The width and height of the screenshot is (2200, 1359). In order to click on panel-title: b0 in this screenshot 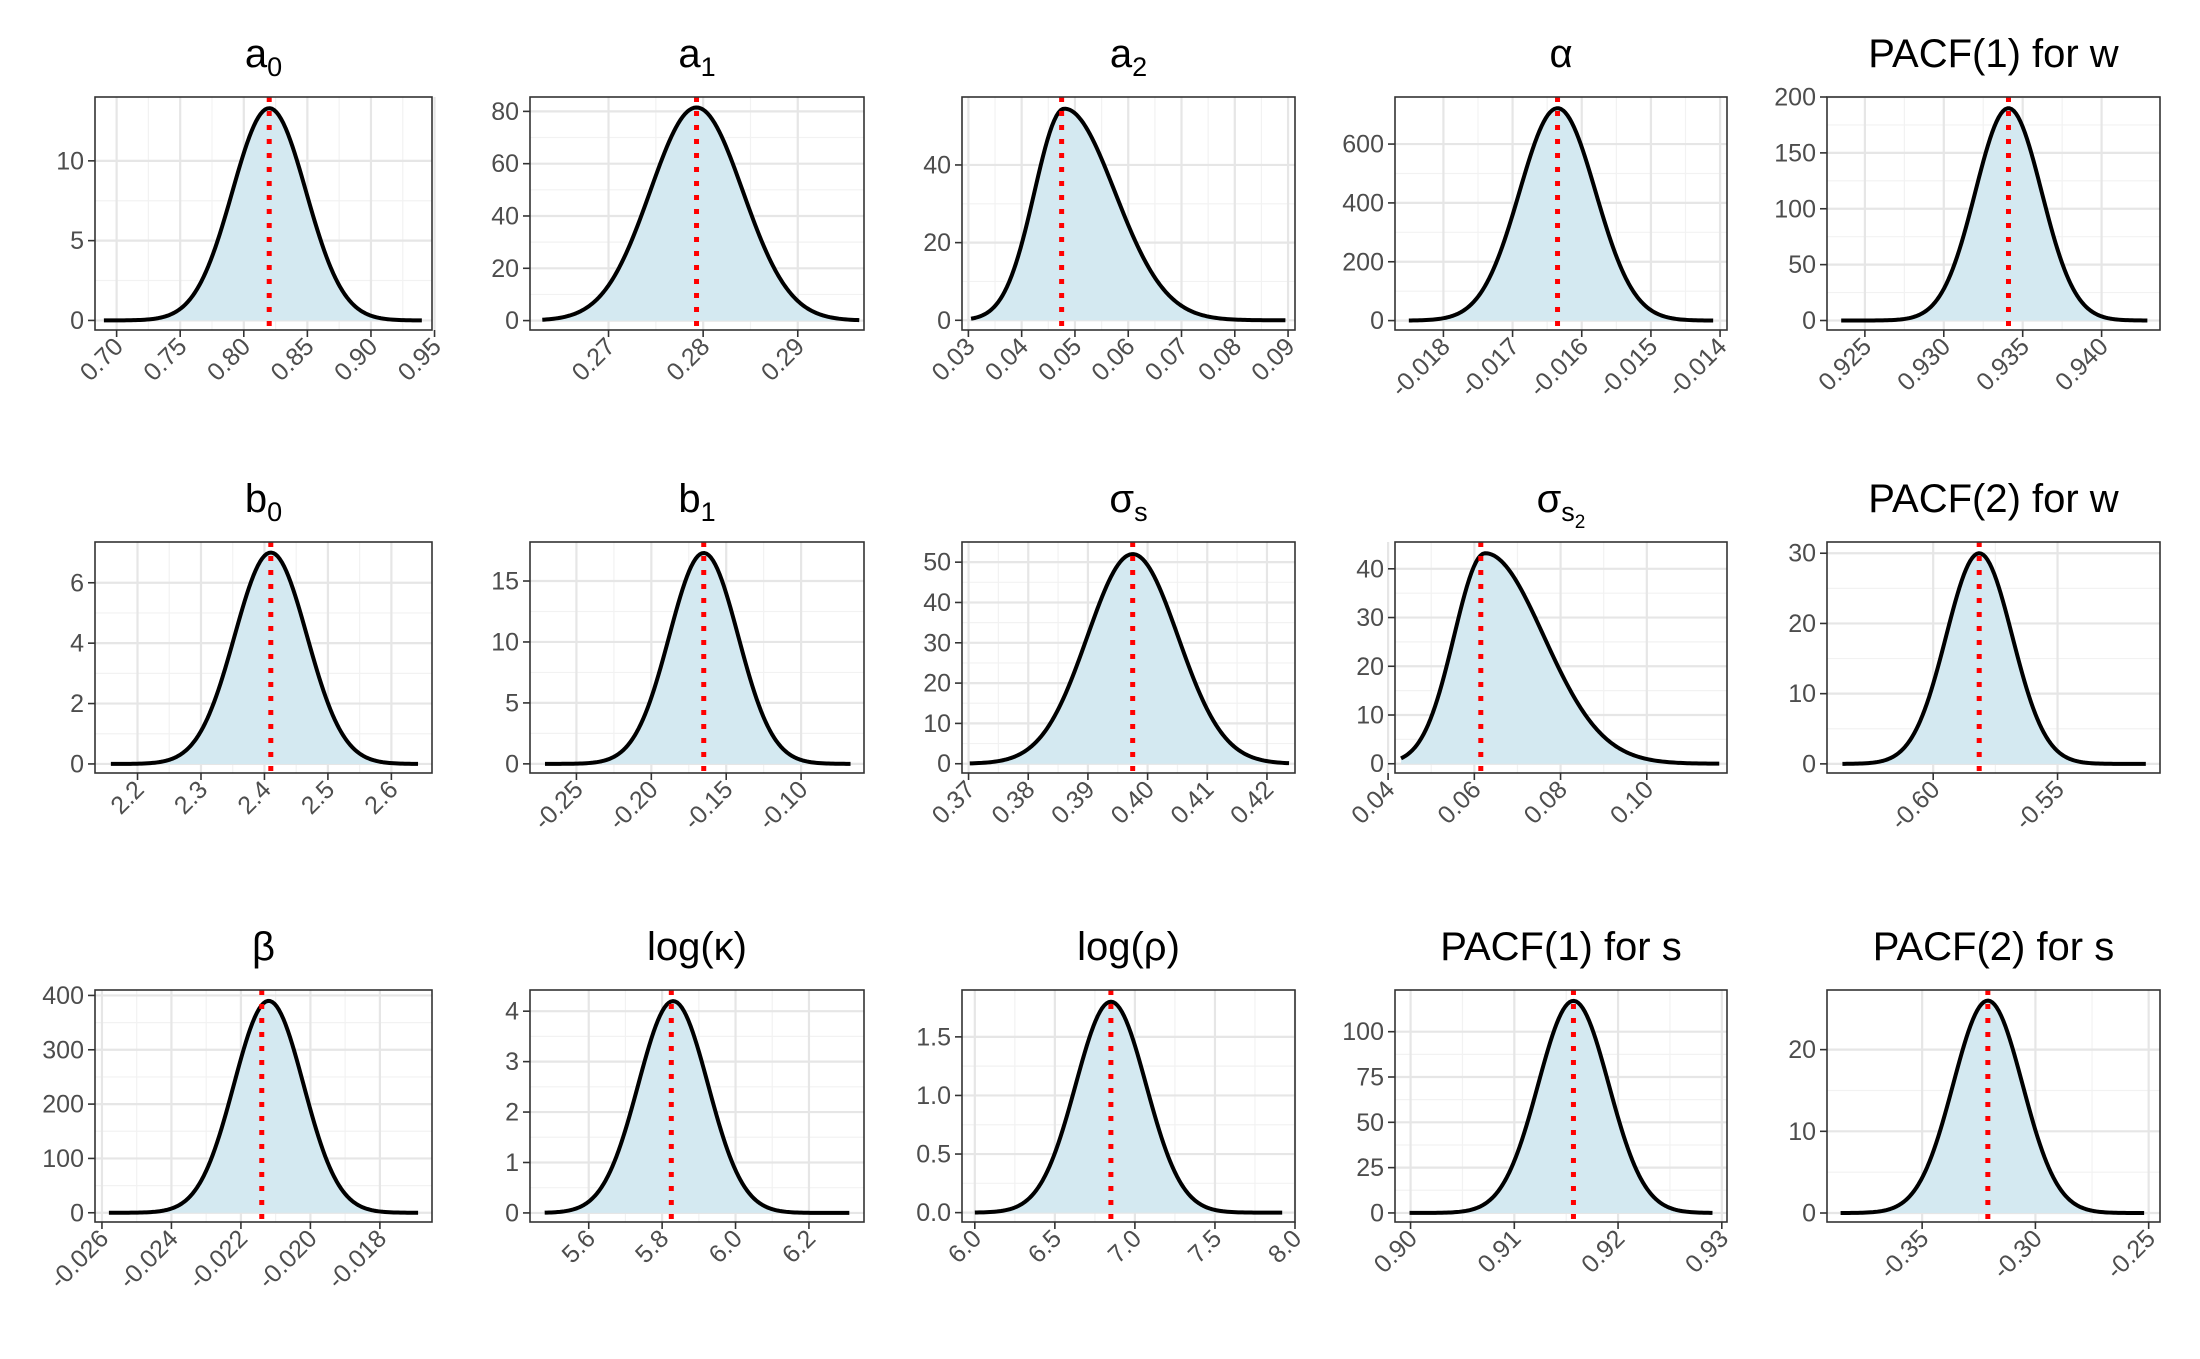, I will do `click(263, 502)`.